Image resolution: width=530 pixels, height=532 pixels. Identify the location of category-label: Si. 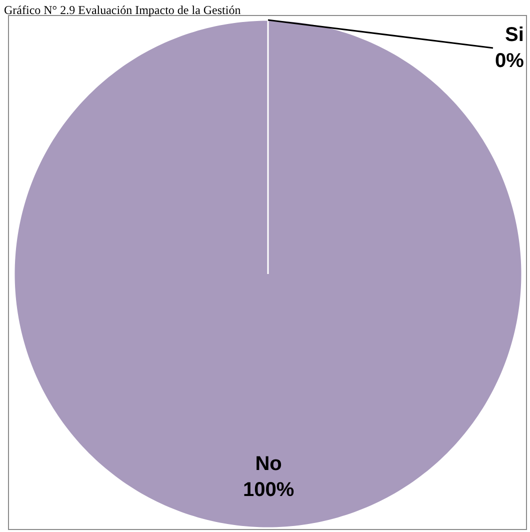
(514, 35).